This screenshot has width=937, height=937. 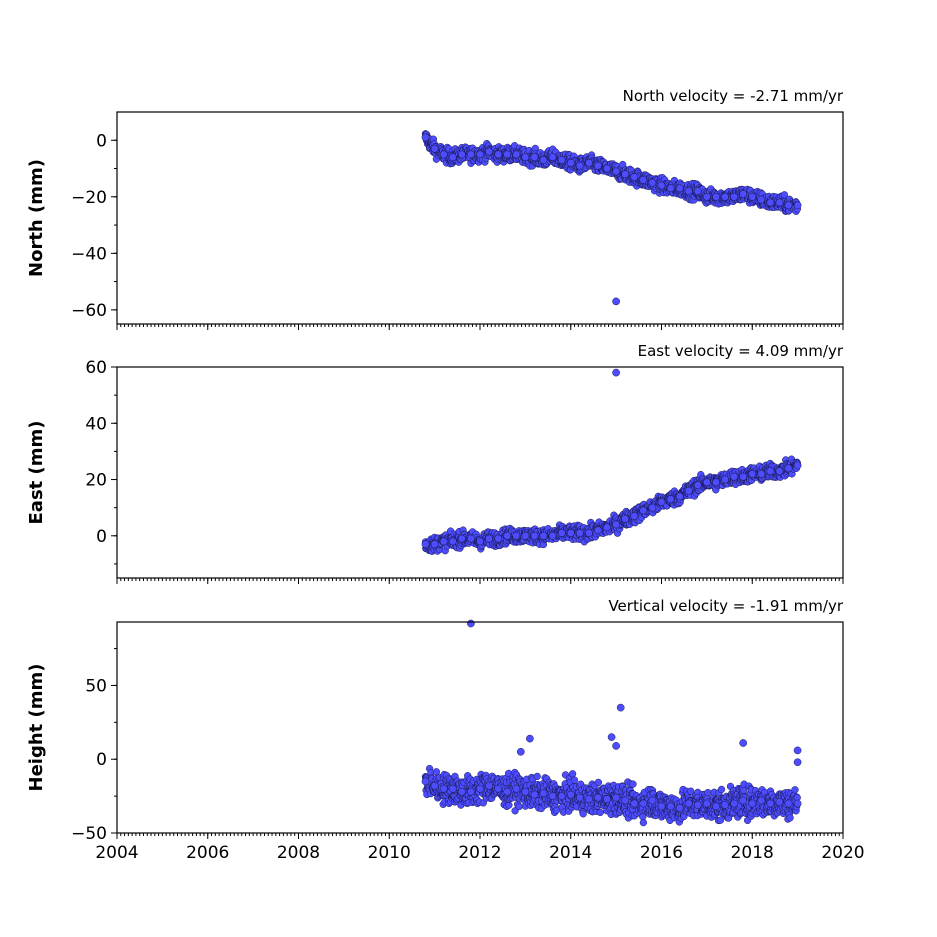 I want to click on height-xtick-label: 2014, so click(x=570, y=853).